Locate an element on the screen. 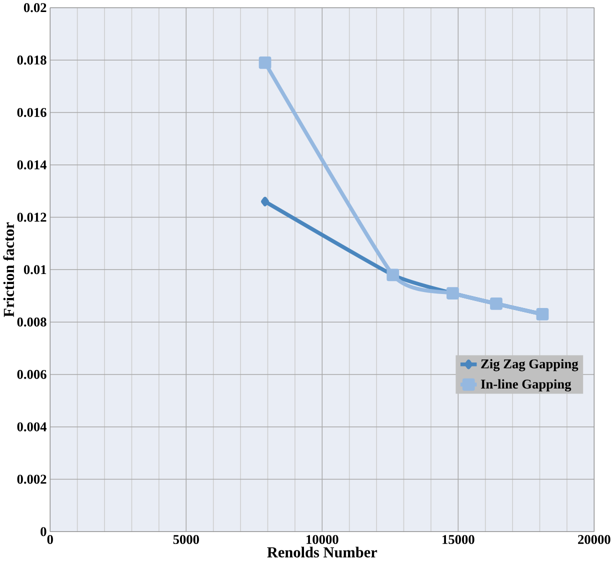  y-axis-title: Friction factor is located at coordinates (8, 270).